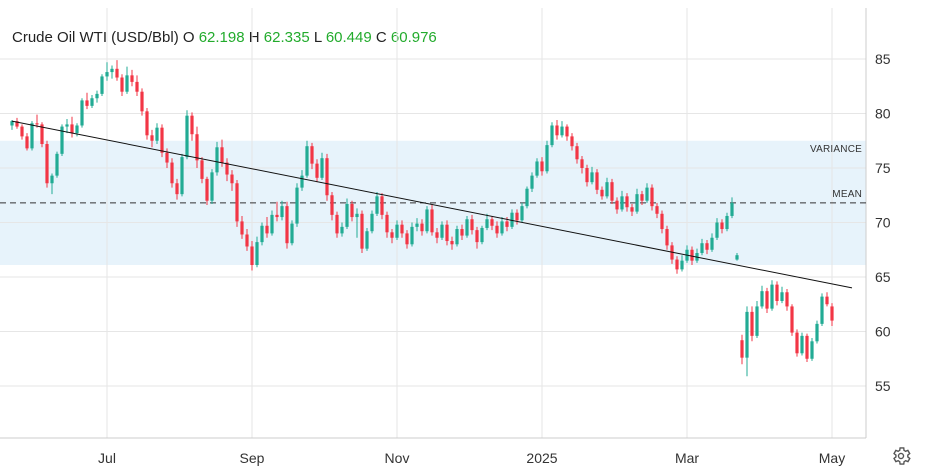 The image size is (936, 470). Describe the element at coordinates (832, 458) in the screenshot. I see `x-tick-label: May` at that location.